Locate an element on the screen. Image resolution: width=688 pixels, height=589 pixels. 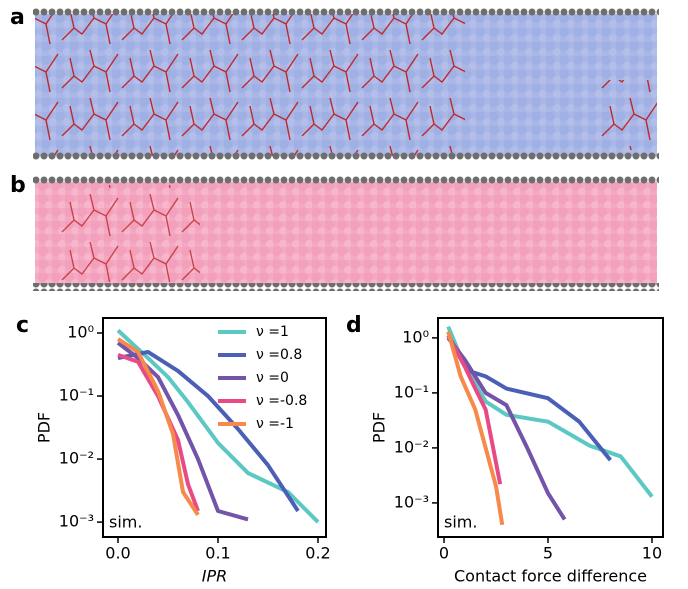
x-tick-label: 0 is located at coordinates (444, 553).